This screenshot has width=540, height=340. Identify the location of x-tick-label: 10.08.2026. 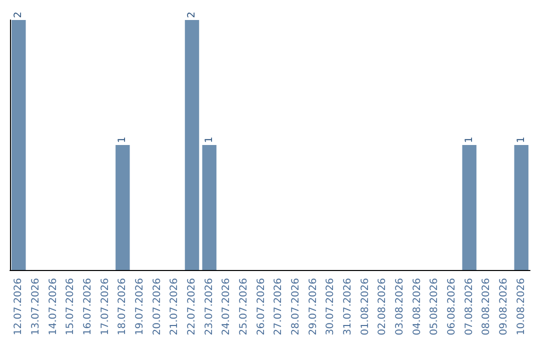
(521, 307).